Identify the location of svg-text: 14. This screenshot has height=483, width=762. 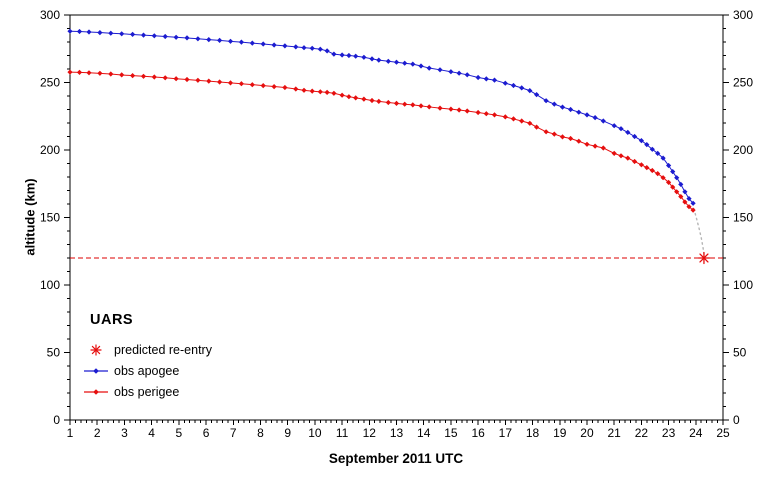
(424, 433).